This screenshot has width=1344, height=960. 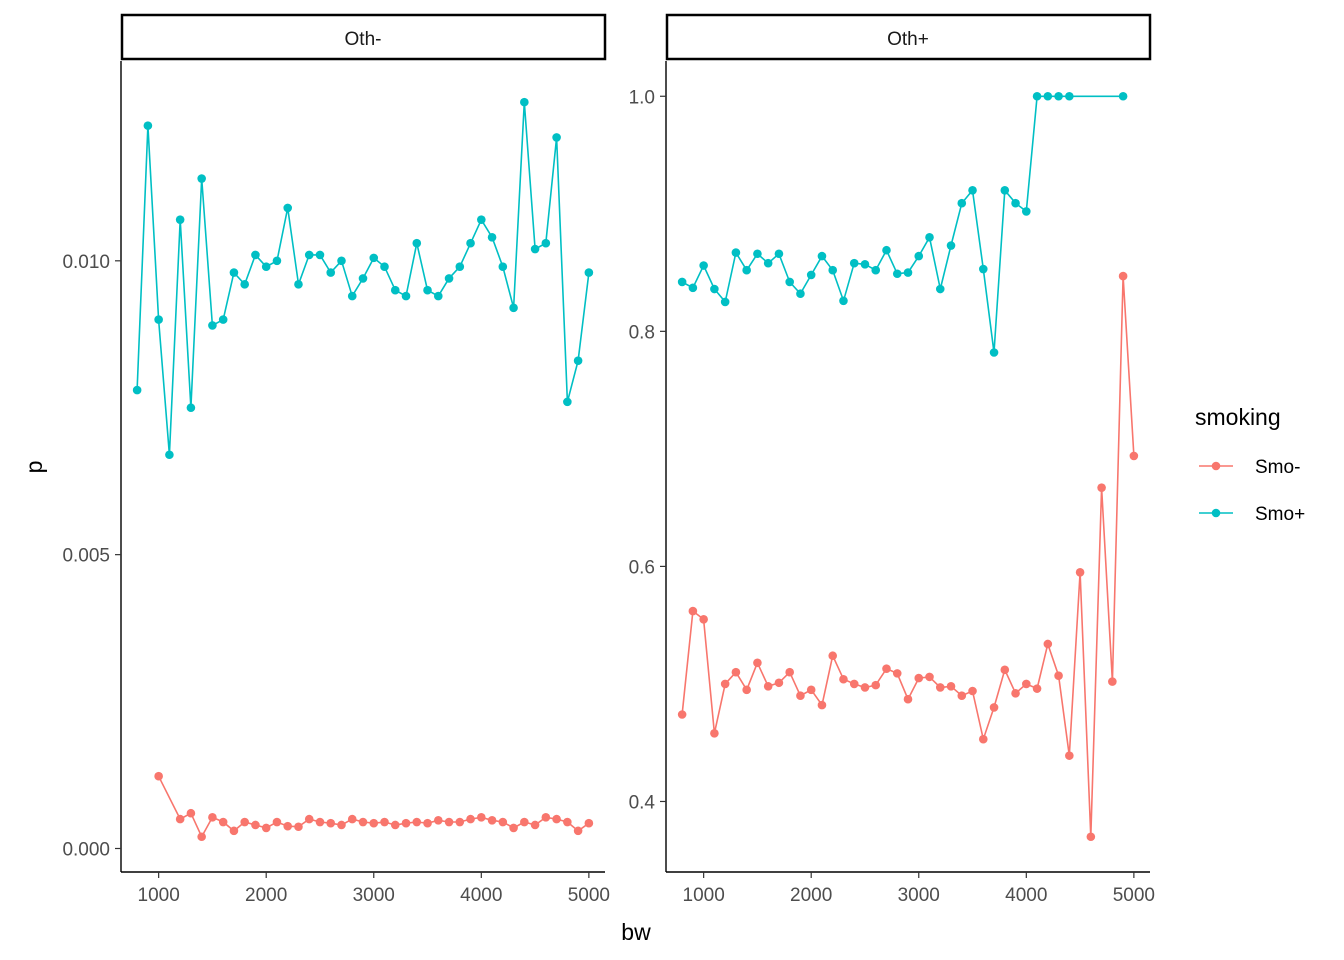 What do you see at coordinates (34, 467) in the screenshot?
I see `y-axis-title: p` at bounding box center [34, 467].